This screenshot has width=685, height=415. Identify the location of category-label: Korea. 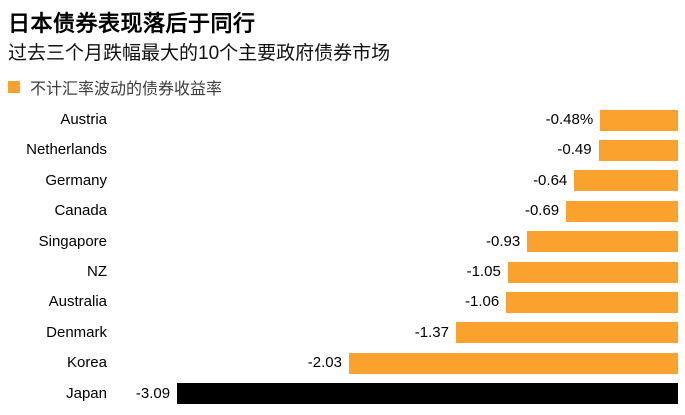
(86, 363).